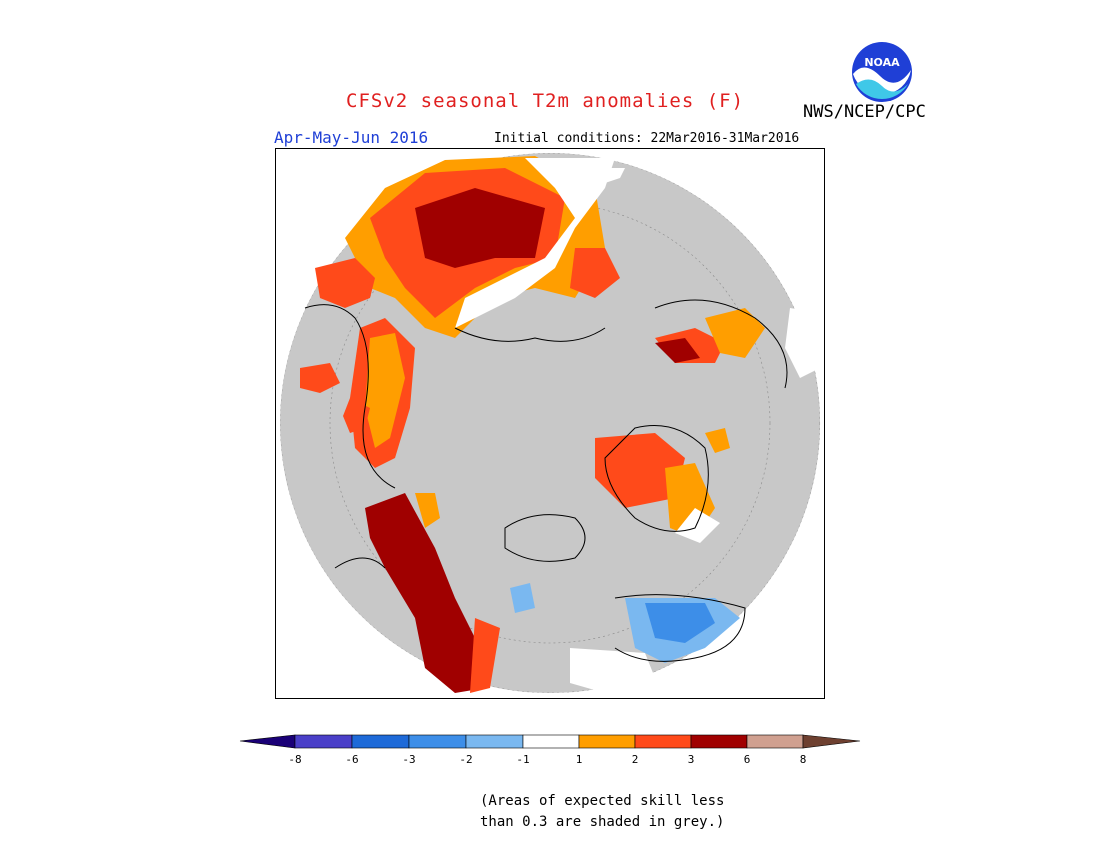  I want to click on anomaly-region-greenland-red, so click(640, 470).